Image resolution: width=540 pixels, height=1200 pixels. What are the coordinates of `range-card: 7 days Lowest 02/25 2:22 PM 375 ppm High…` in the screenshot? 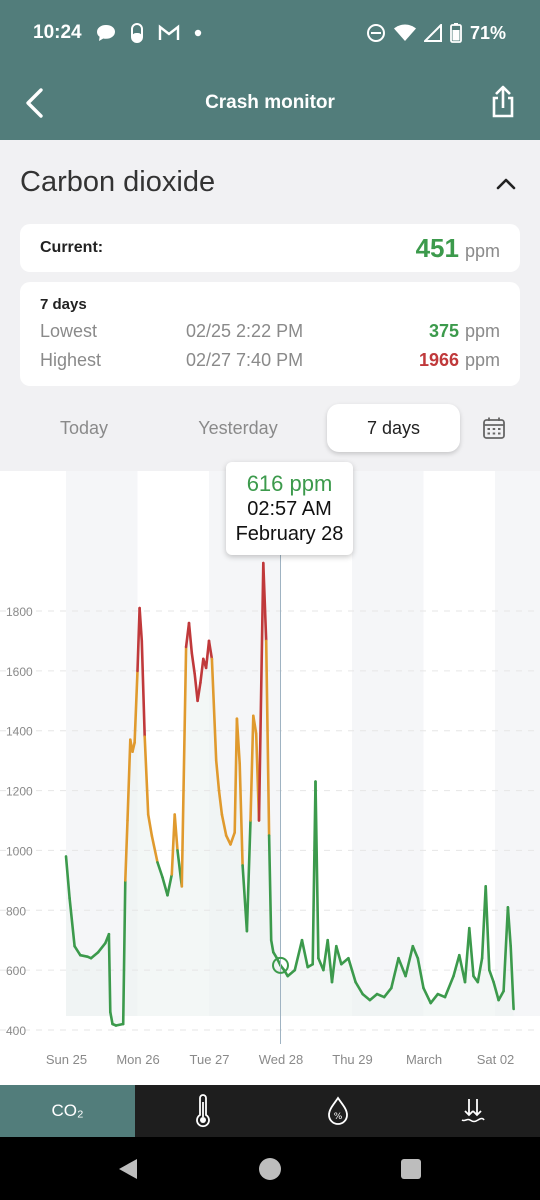 It's located at (270, 334).